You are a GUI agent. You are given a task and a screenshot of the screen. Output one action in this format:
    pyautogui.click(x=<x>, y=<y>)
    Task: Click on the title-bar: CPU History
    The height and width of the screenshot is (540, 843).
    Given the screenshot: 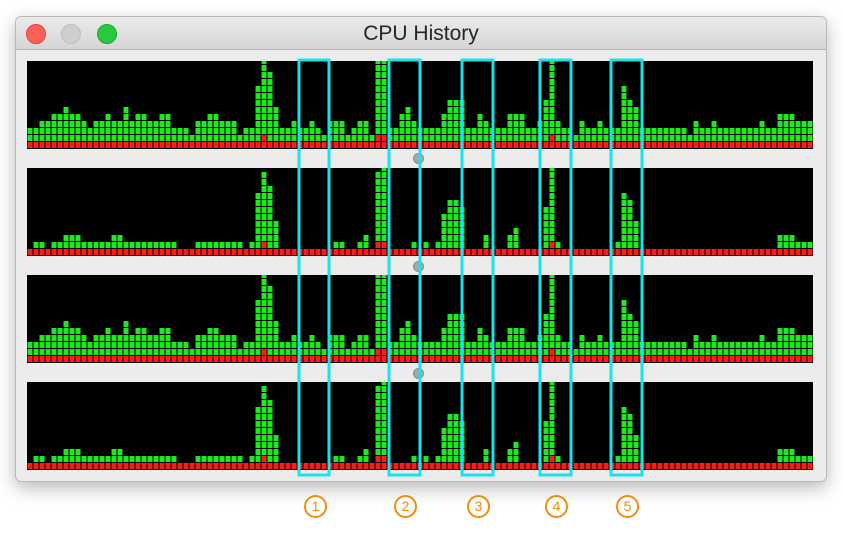 What is the action you would take?
    pyautogui.click(x=421, y=33)
    